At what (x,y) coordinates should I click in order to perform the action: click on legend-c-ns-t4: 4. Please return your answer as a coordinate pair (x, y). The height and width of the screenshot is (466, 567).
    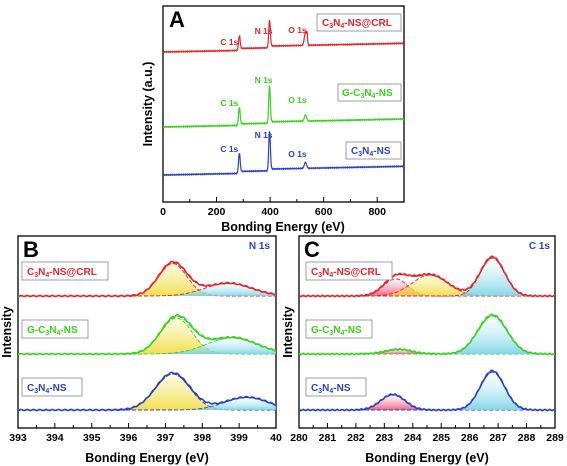
    Looking at the image, I should click on (331, 391).